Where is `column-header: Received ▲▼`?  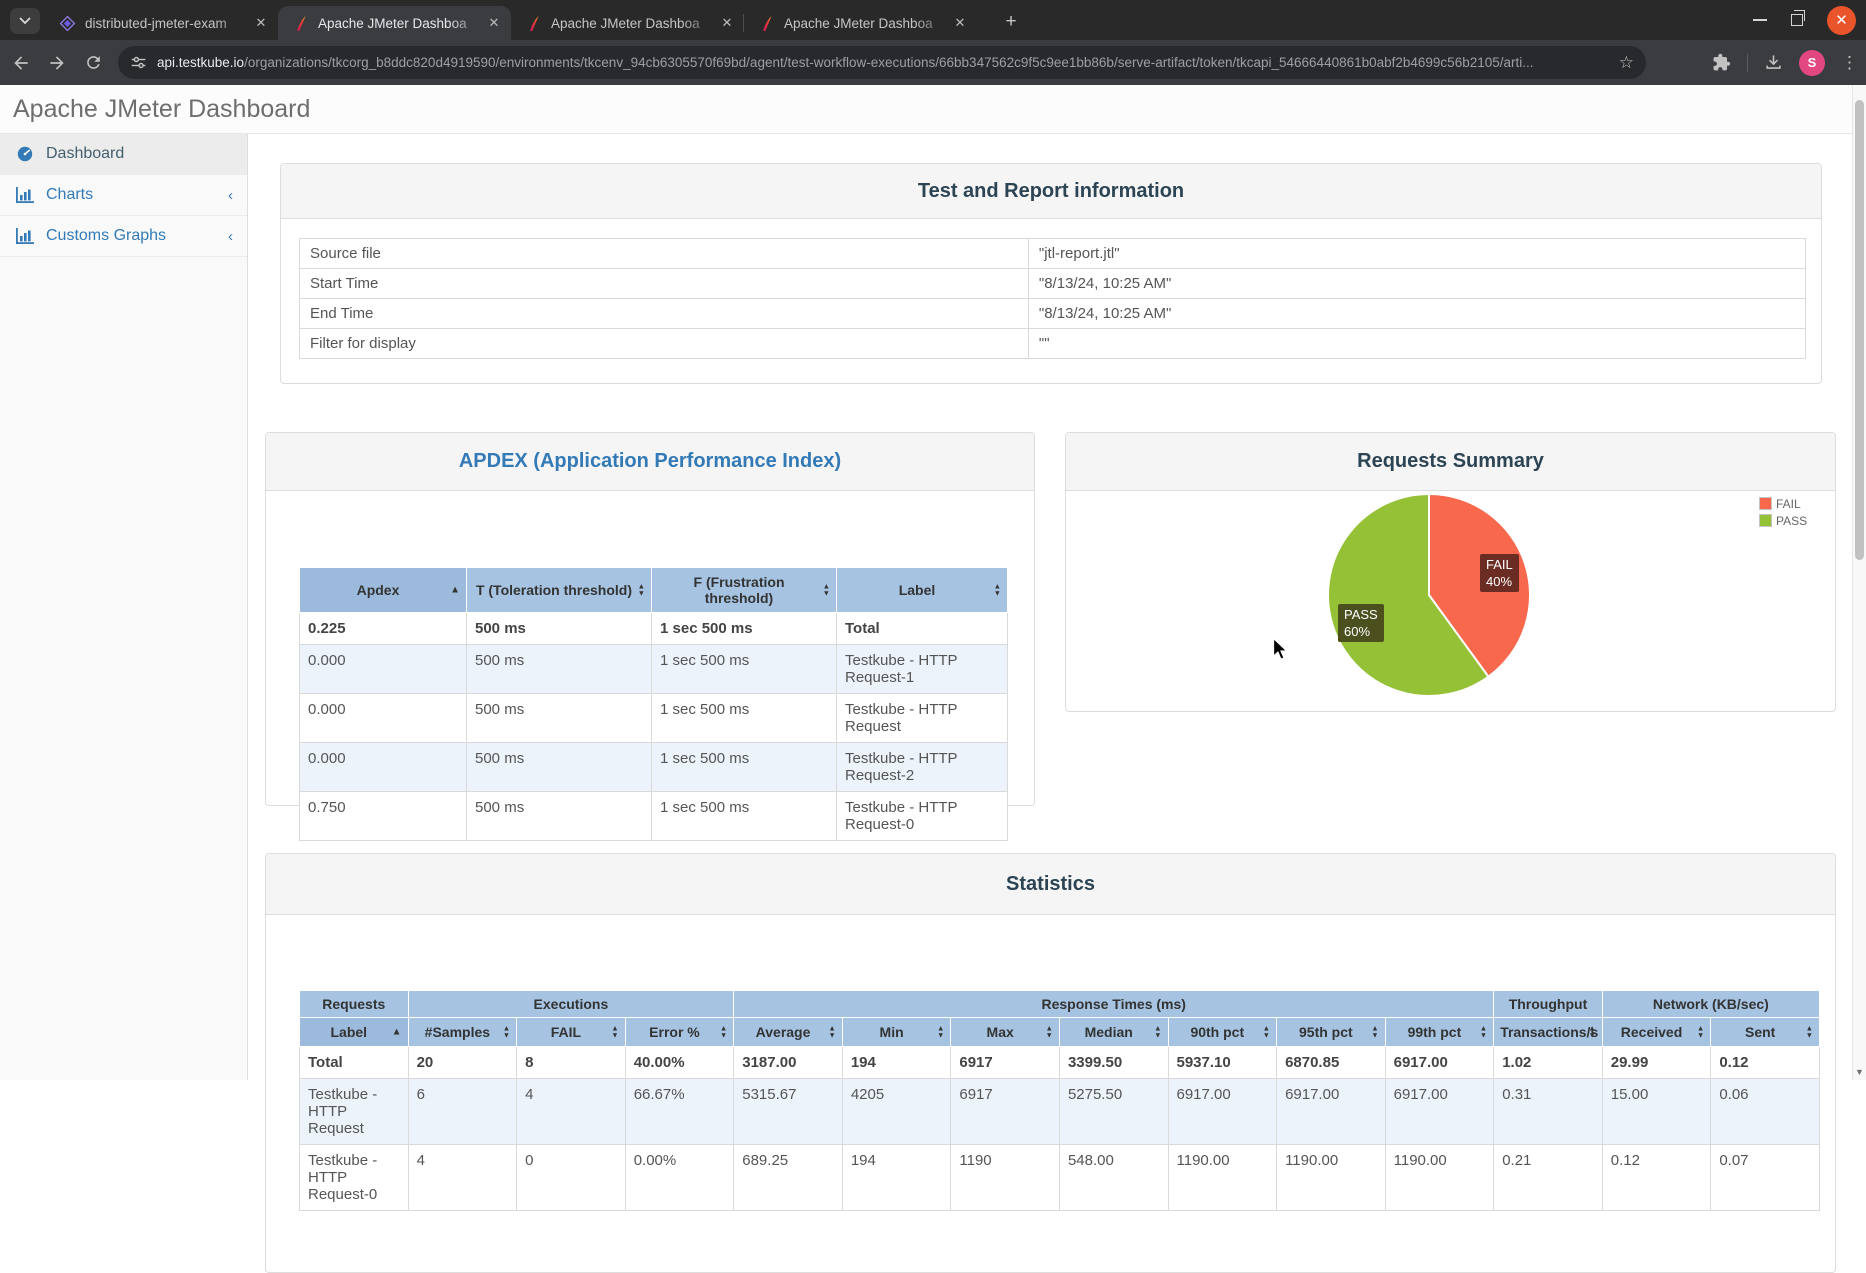 column-header: Received ▲▼ is located at coordinates (1656, 1032).